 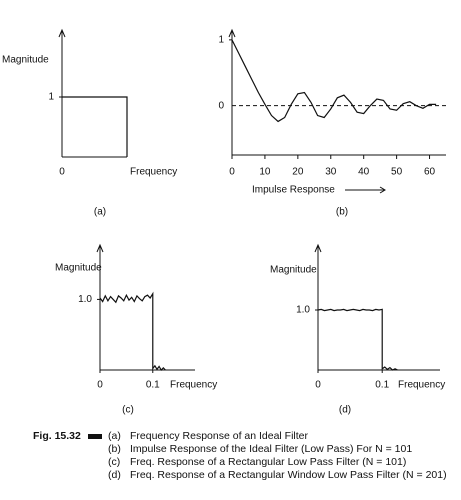 I want to click on caption-tag: (c), so click(x=114, y=462).